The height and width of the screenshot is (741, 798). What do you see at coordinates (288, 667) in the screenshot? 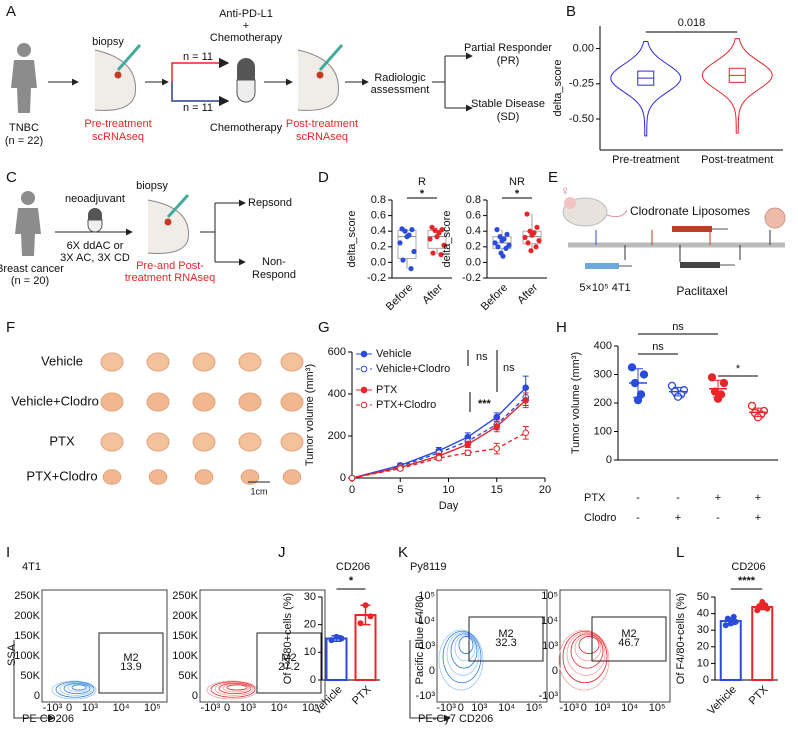
I see `gate-value: 27.2` at bounding box center [288, 667].